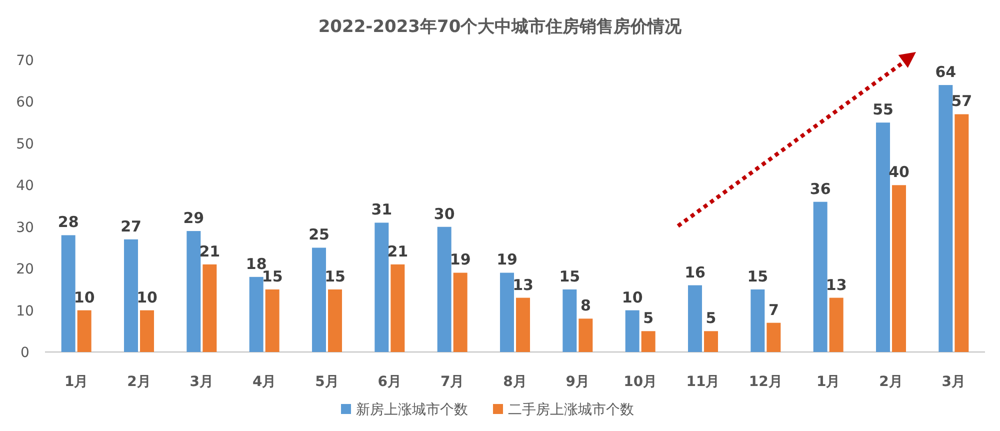  What do you see at coordinates (412, 410) in the screenshot?
I see `legend-label: 新房上涨城市个数` at bounding box center [412, 410].